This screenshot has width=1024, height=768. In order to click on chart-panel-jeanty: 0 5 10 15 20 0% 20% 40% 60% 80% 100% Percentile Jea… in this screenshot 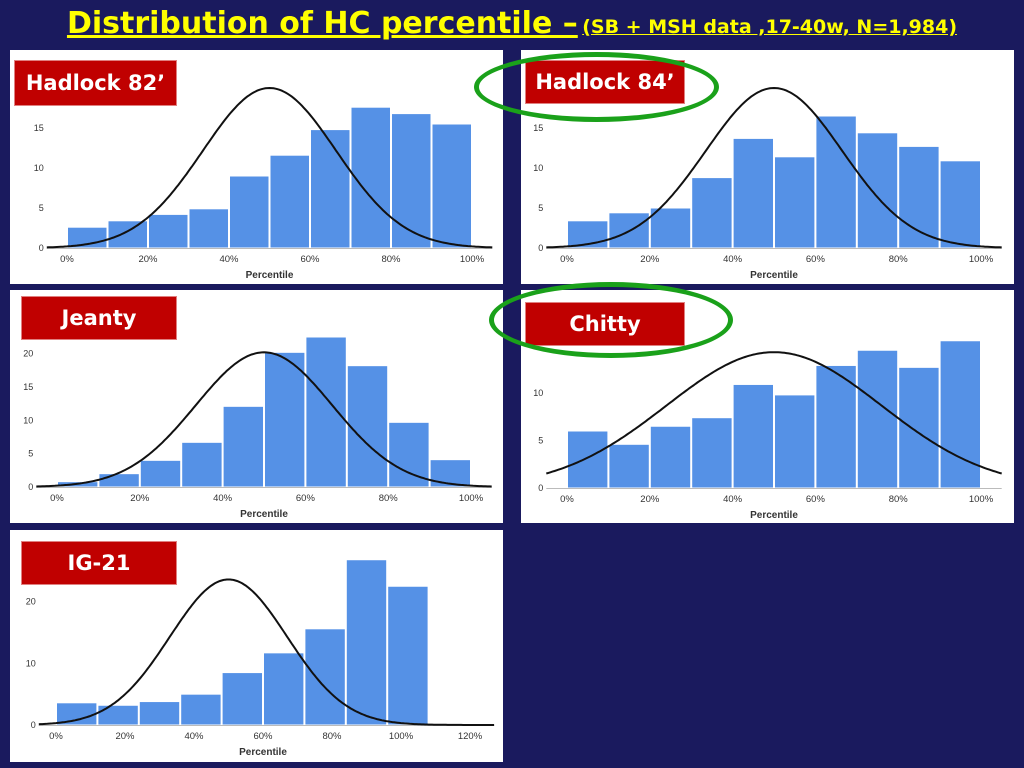, I will do `click(256, 406)`.